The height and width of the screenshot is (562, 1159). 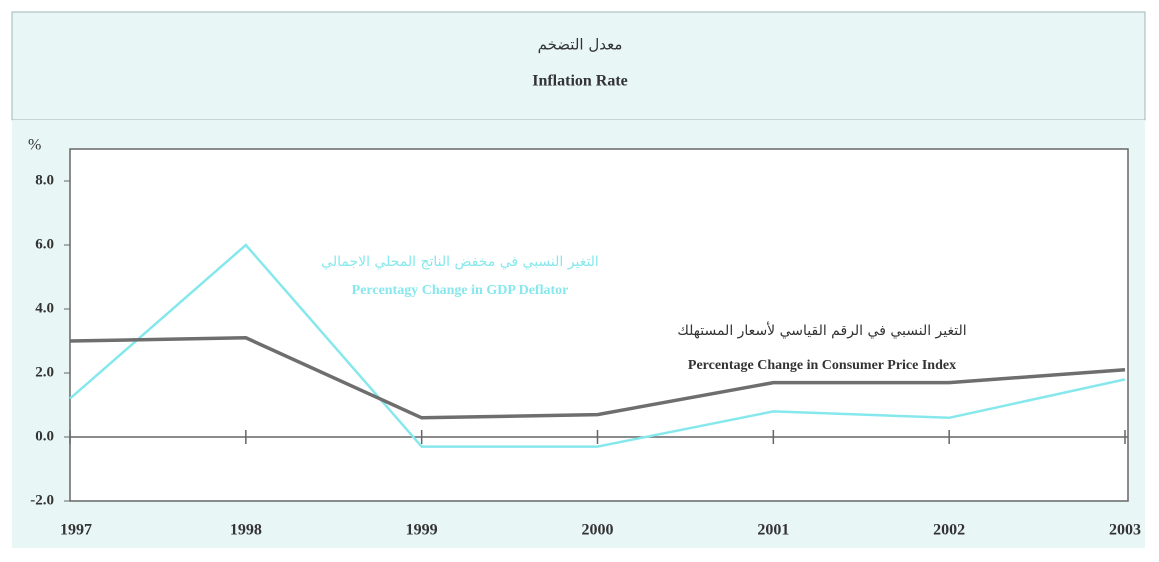 I want to click on title-ar: معدل التضخم, so click(x=580, y=45).